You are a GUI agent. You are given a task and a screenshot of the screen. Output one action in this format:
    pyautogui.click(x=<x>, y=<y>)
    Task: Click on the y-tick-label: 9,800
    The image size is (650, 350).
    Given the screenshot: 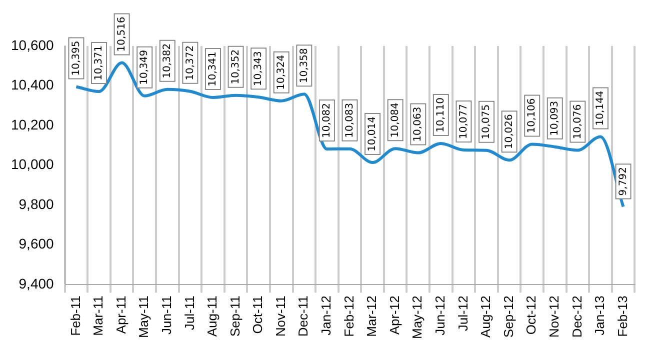 What is the action you would take?
    pyautogui.click(x=36, y=204)
    